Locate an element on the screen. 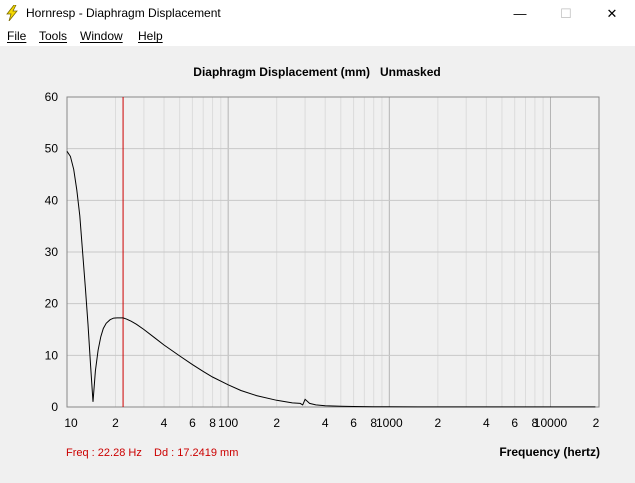 This screenshot has width=635, height=483. minimize-button: — is located at coordinates (520, 13).